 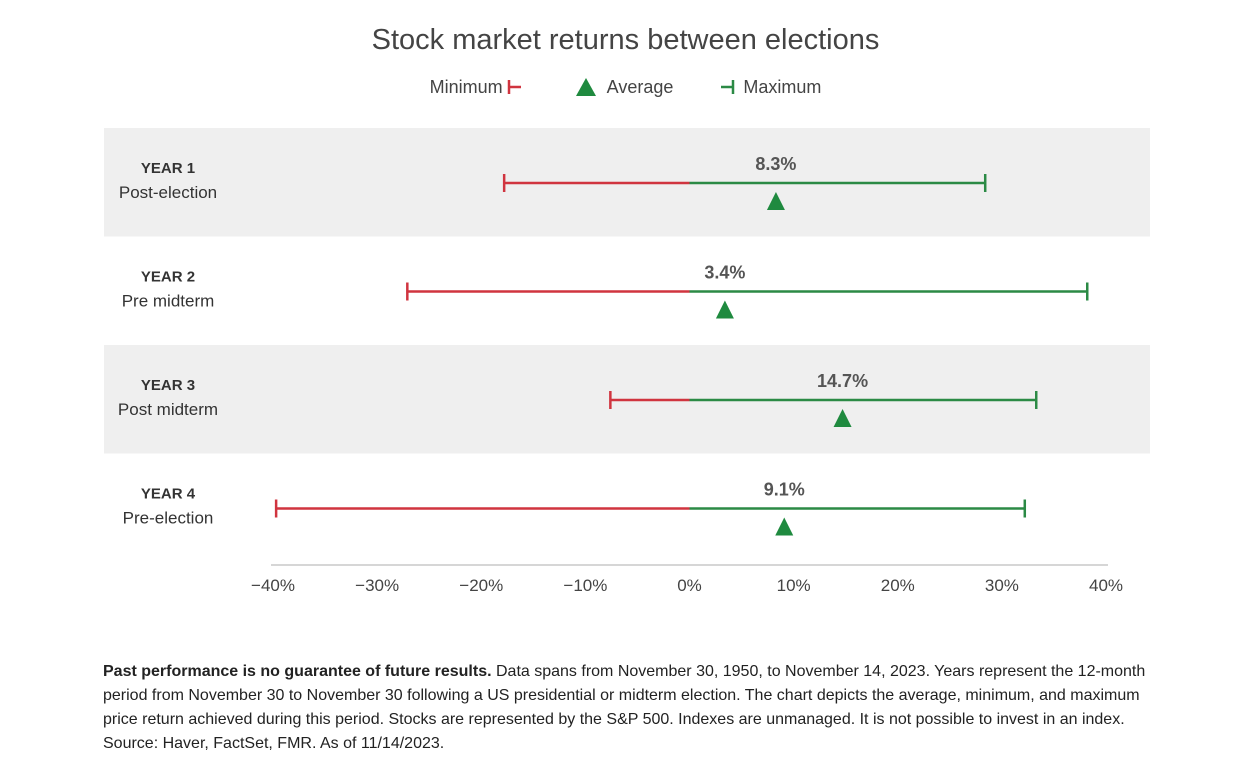 I want to click on category-label: YEAR 3, so click(x=168, y=385).